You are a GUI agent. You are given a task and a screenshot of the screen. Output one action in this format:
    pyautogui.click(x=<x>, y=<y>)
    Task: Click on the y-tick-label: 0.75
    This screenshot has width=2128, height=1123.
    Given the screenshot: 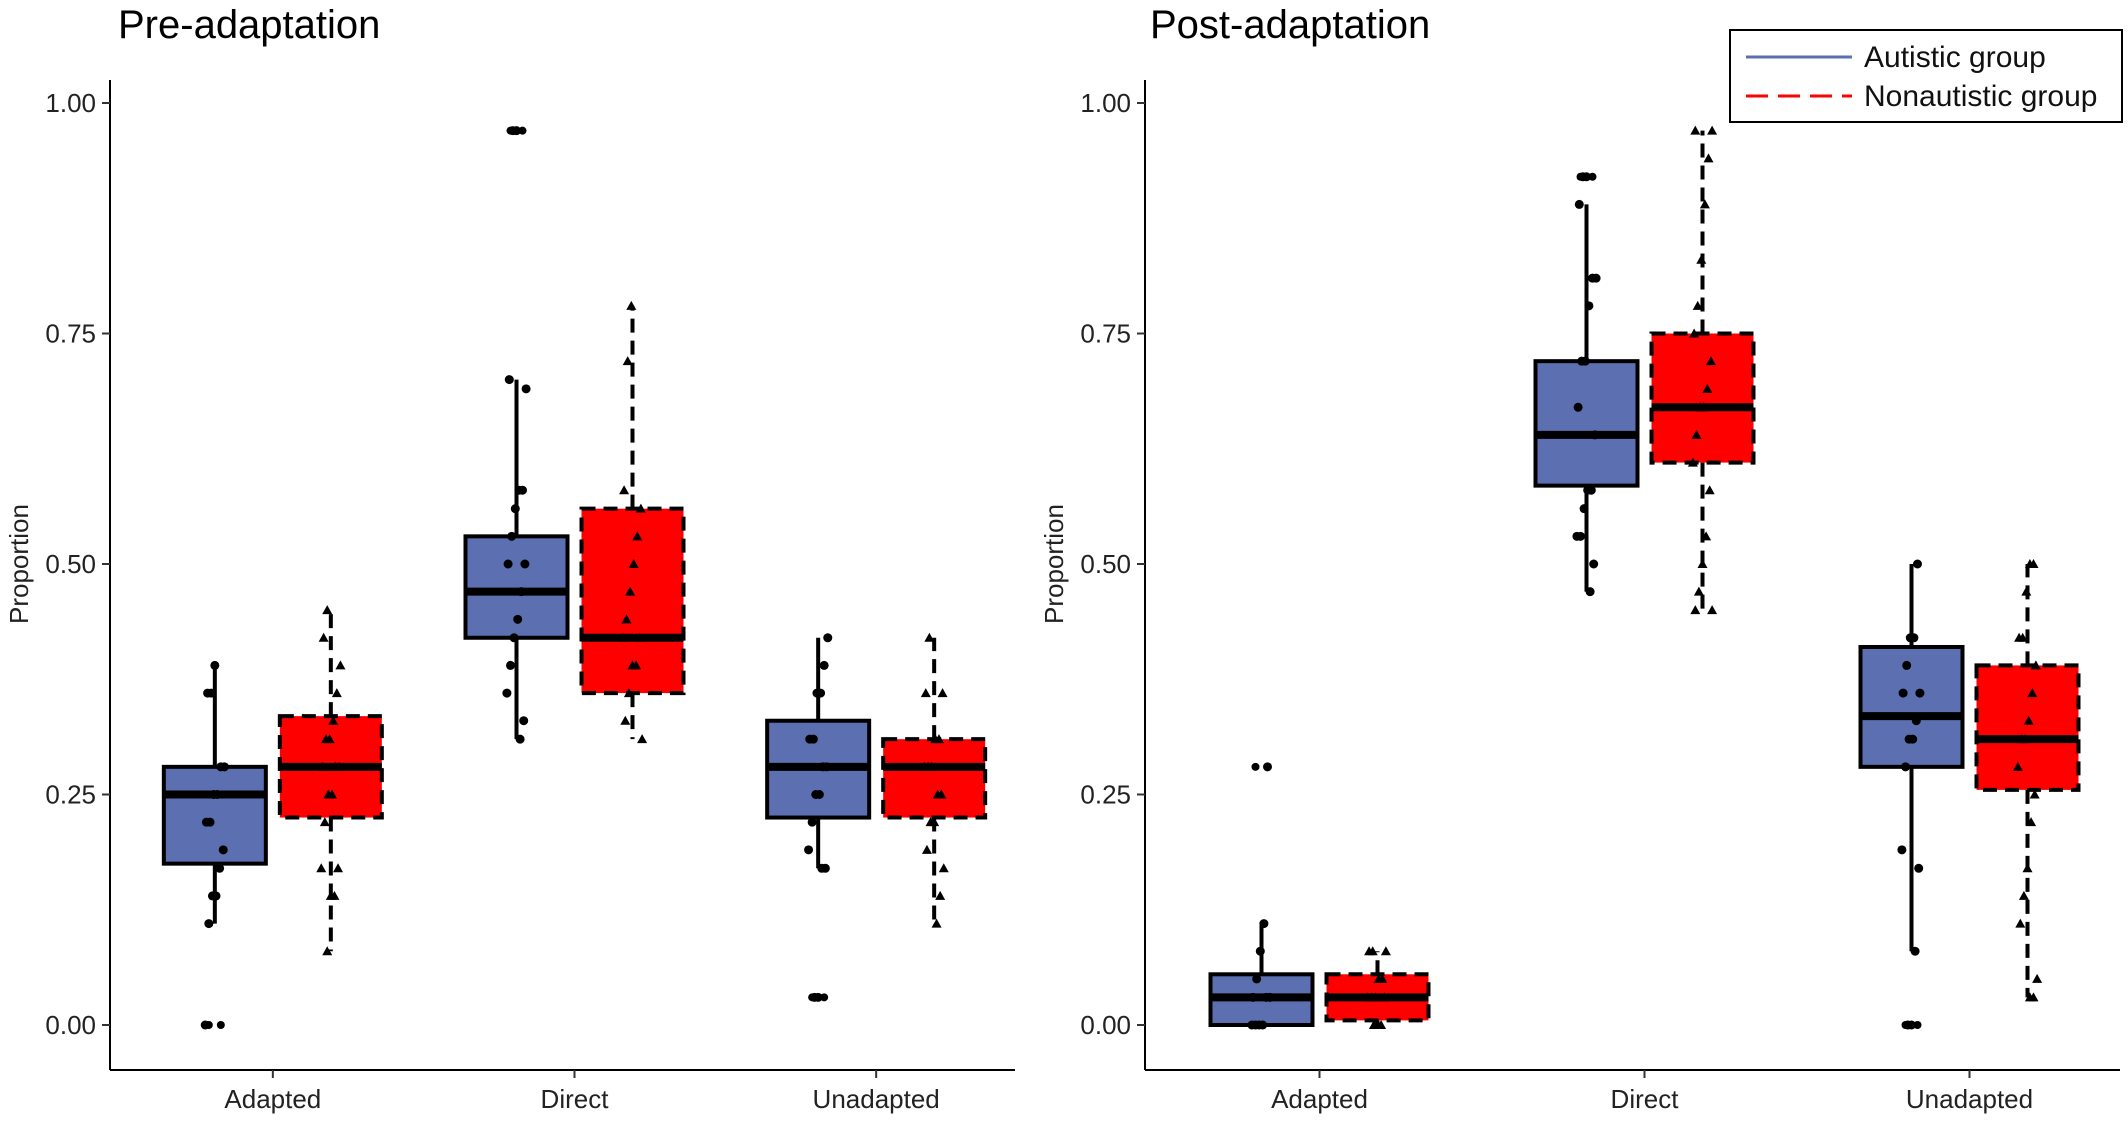 What is the action you would take?
    pyautogui.click(x=70, y=334)
    